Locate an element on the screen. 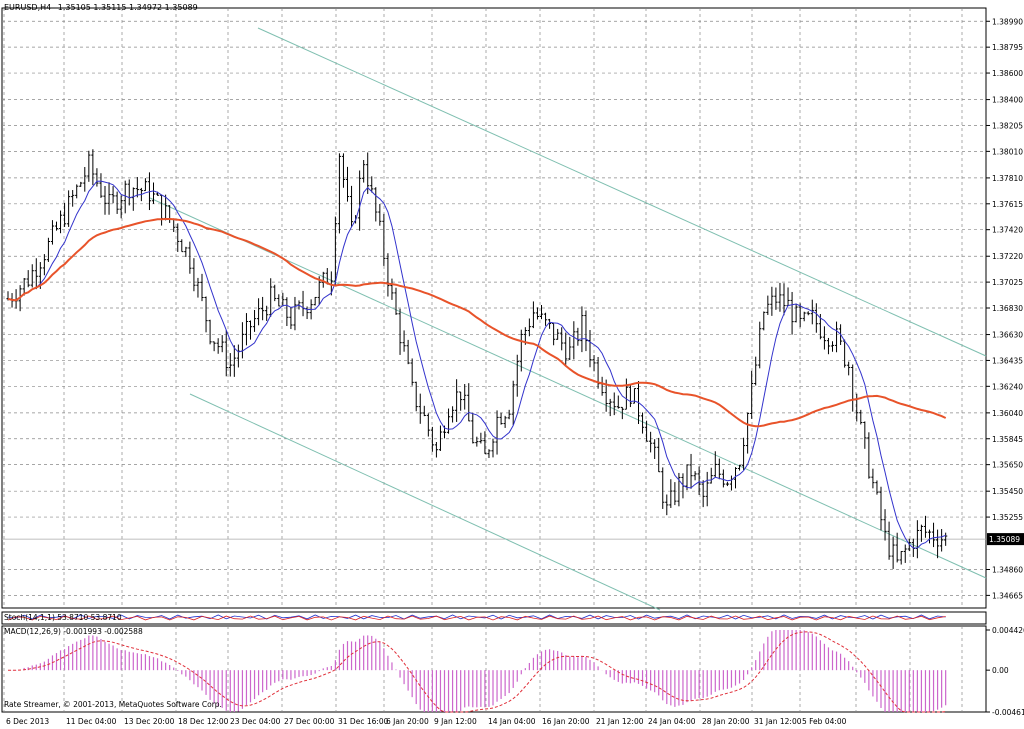 This screenshot has width=1024, height=729. macd-y-tick-label: 0.00 is located at coordinates (1000, 670).